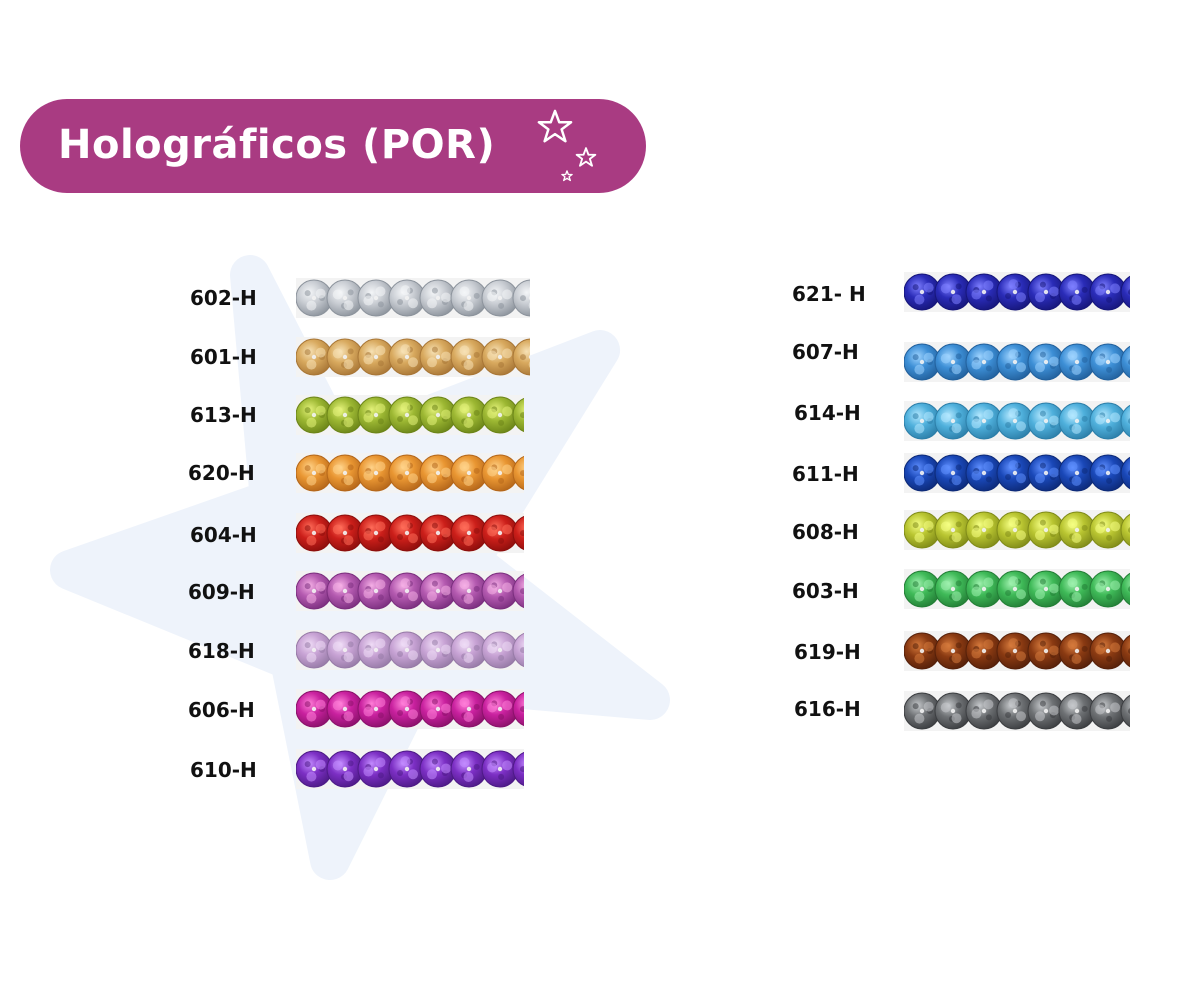 This screenshot has width=1200, height=1000. Describe the element at coordinates (825, 474) in the screenshot. I see `item-code: 611-H` at that location.